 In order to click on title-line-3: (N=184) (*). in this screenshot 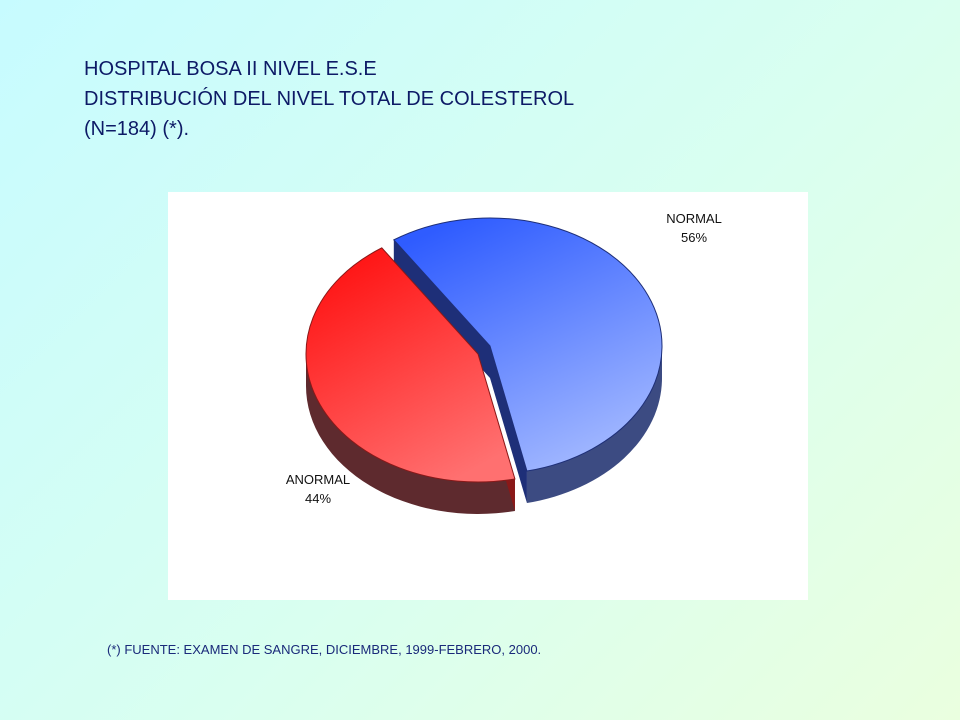, I will do `click(137, 129)`.